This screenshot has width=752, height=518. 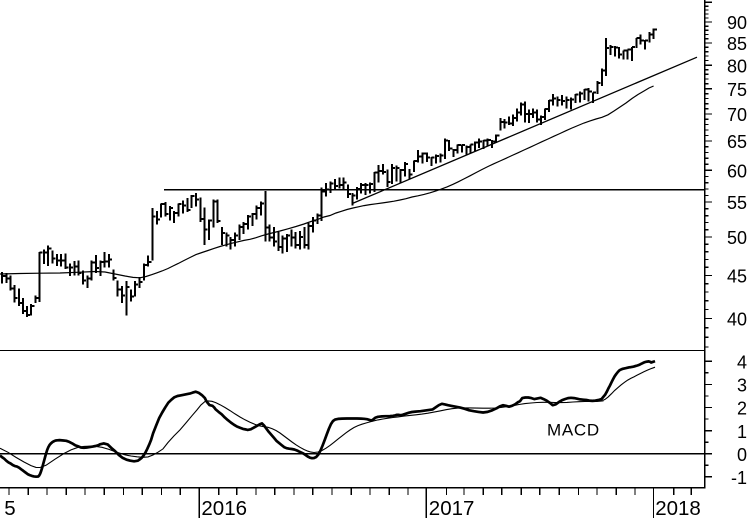 What do you see at coordinates (573, 430) in the screenshot?
I see `svg-text: MACD` at bounding box center [573, 430].